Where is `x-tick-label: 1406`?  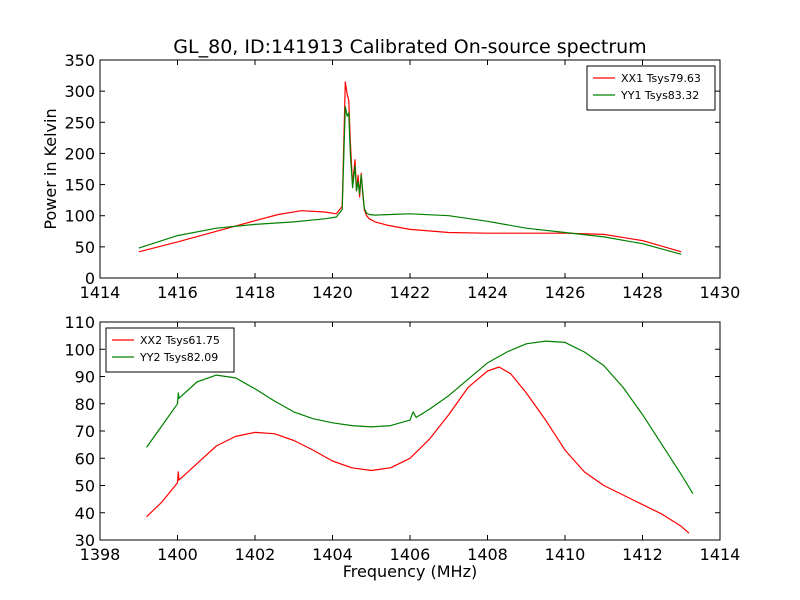
x-tick-label: 1406 is located at coordinates (410, 554).